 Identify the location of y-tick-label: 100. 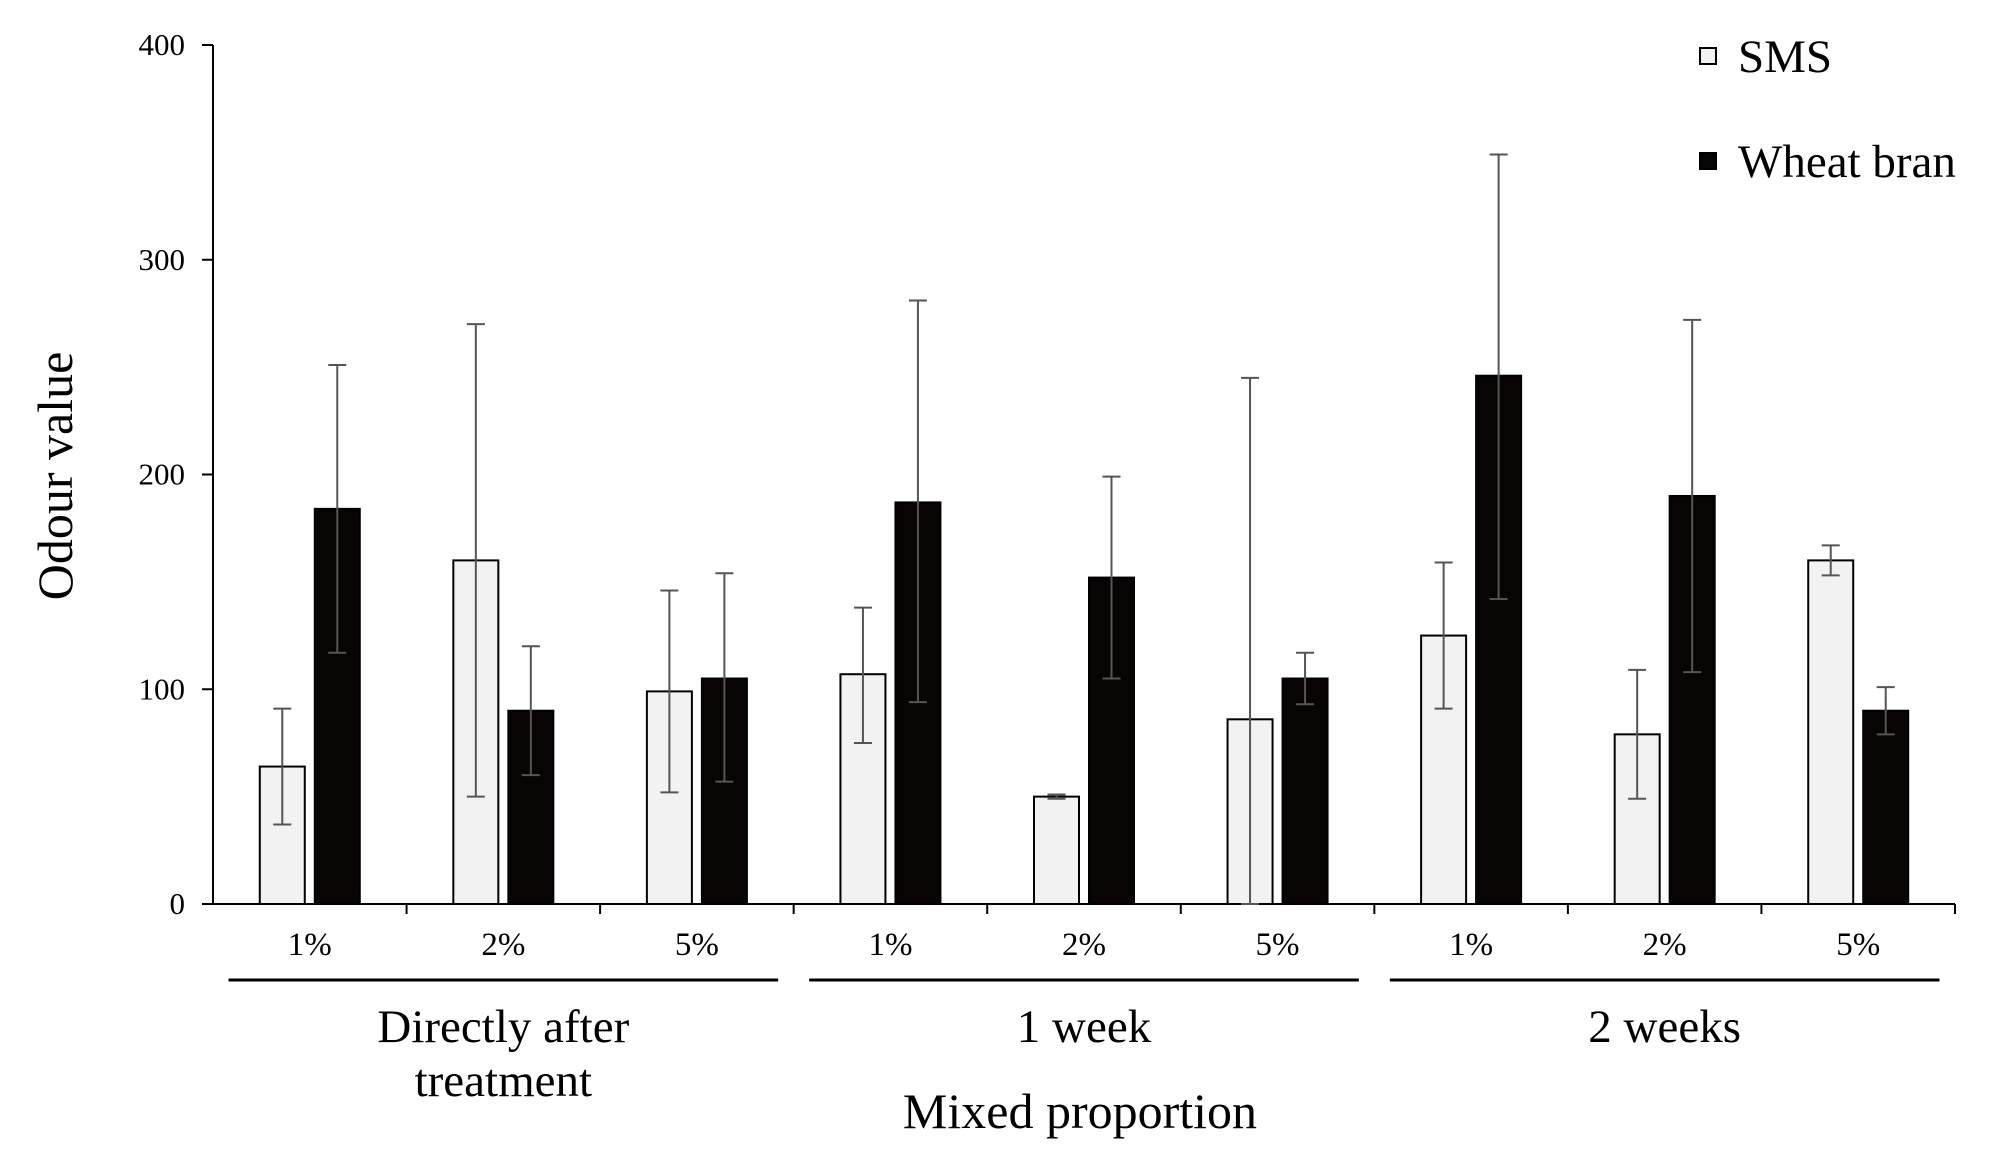
(162, 688).